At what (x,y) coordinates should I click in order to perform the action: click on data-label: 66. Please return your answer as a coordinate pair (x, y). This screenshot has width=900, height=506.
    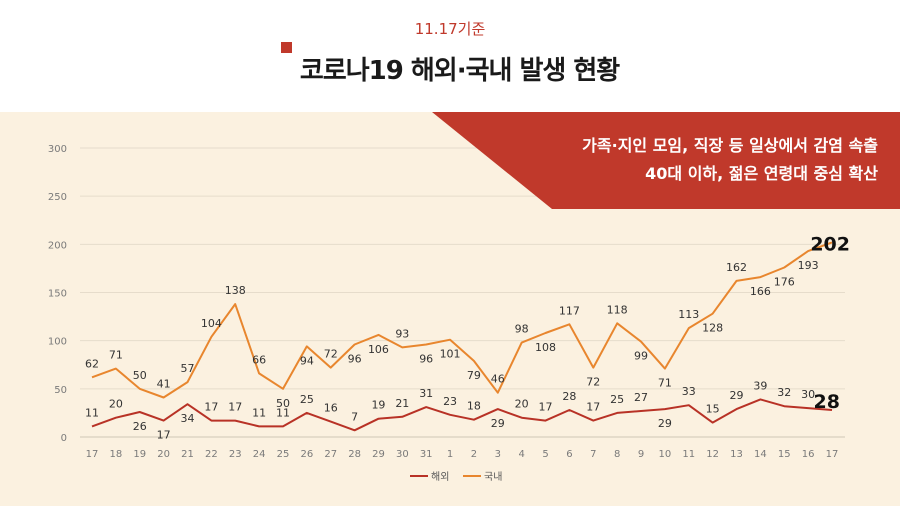
    Looking at the image, I should click on (259, 359).